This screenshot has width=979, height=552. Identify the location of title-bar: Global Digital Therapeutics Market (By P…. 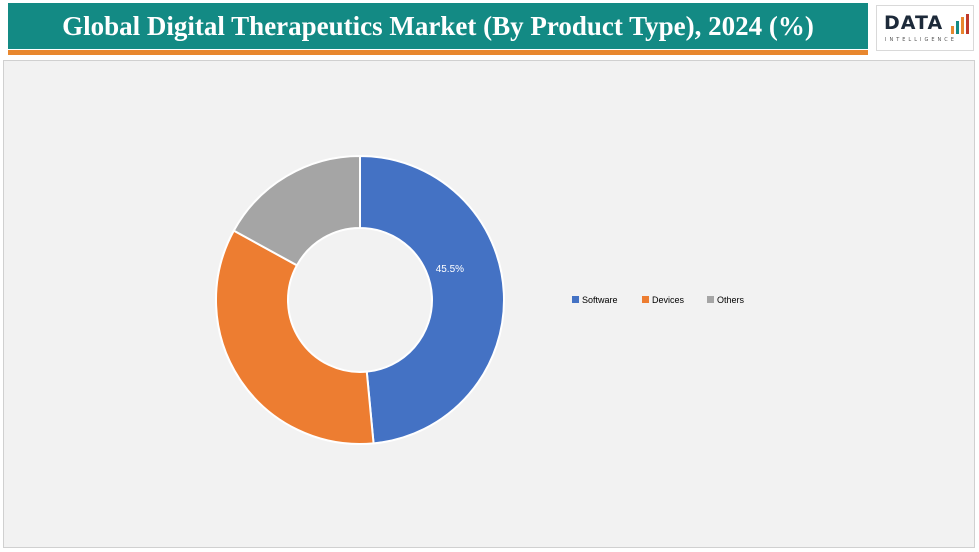
(438, 26).